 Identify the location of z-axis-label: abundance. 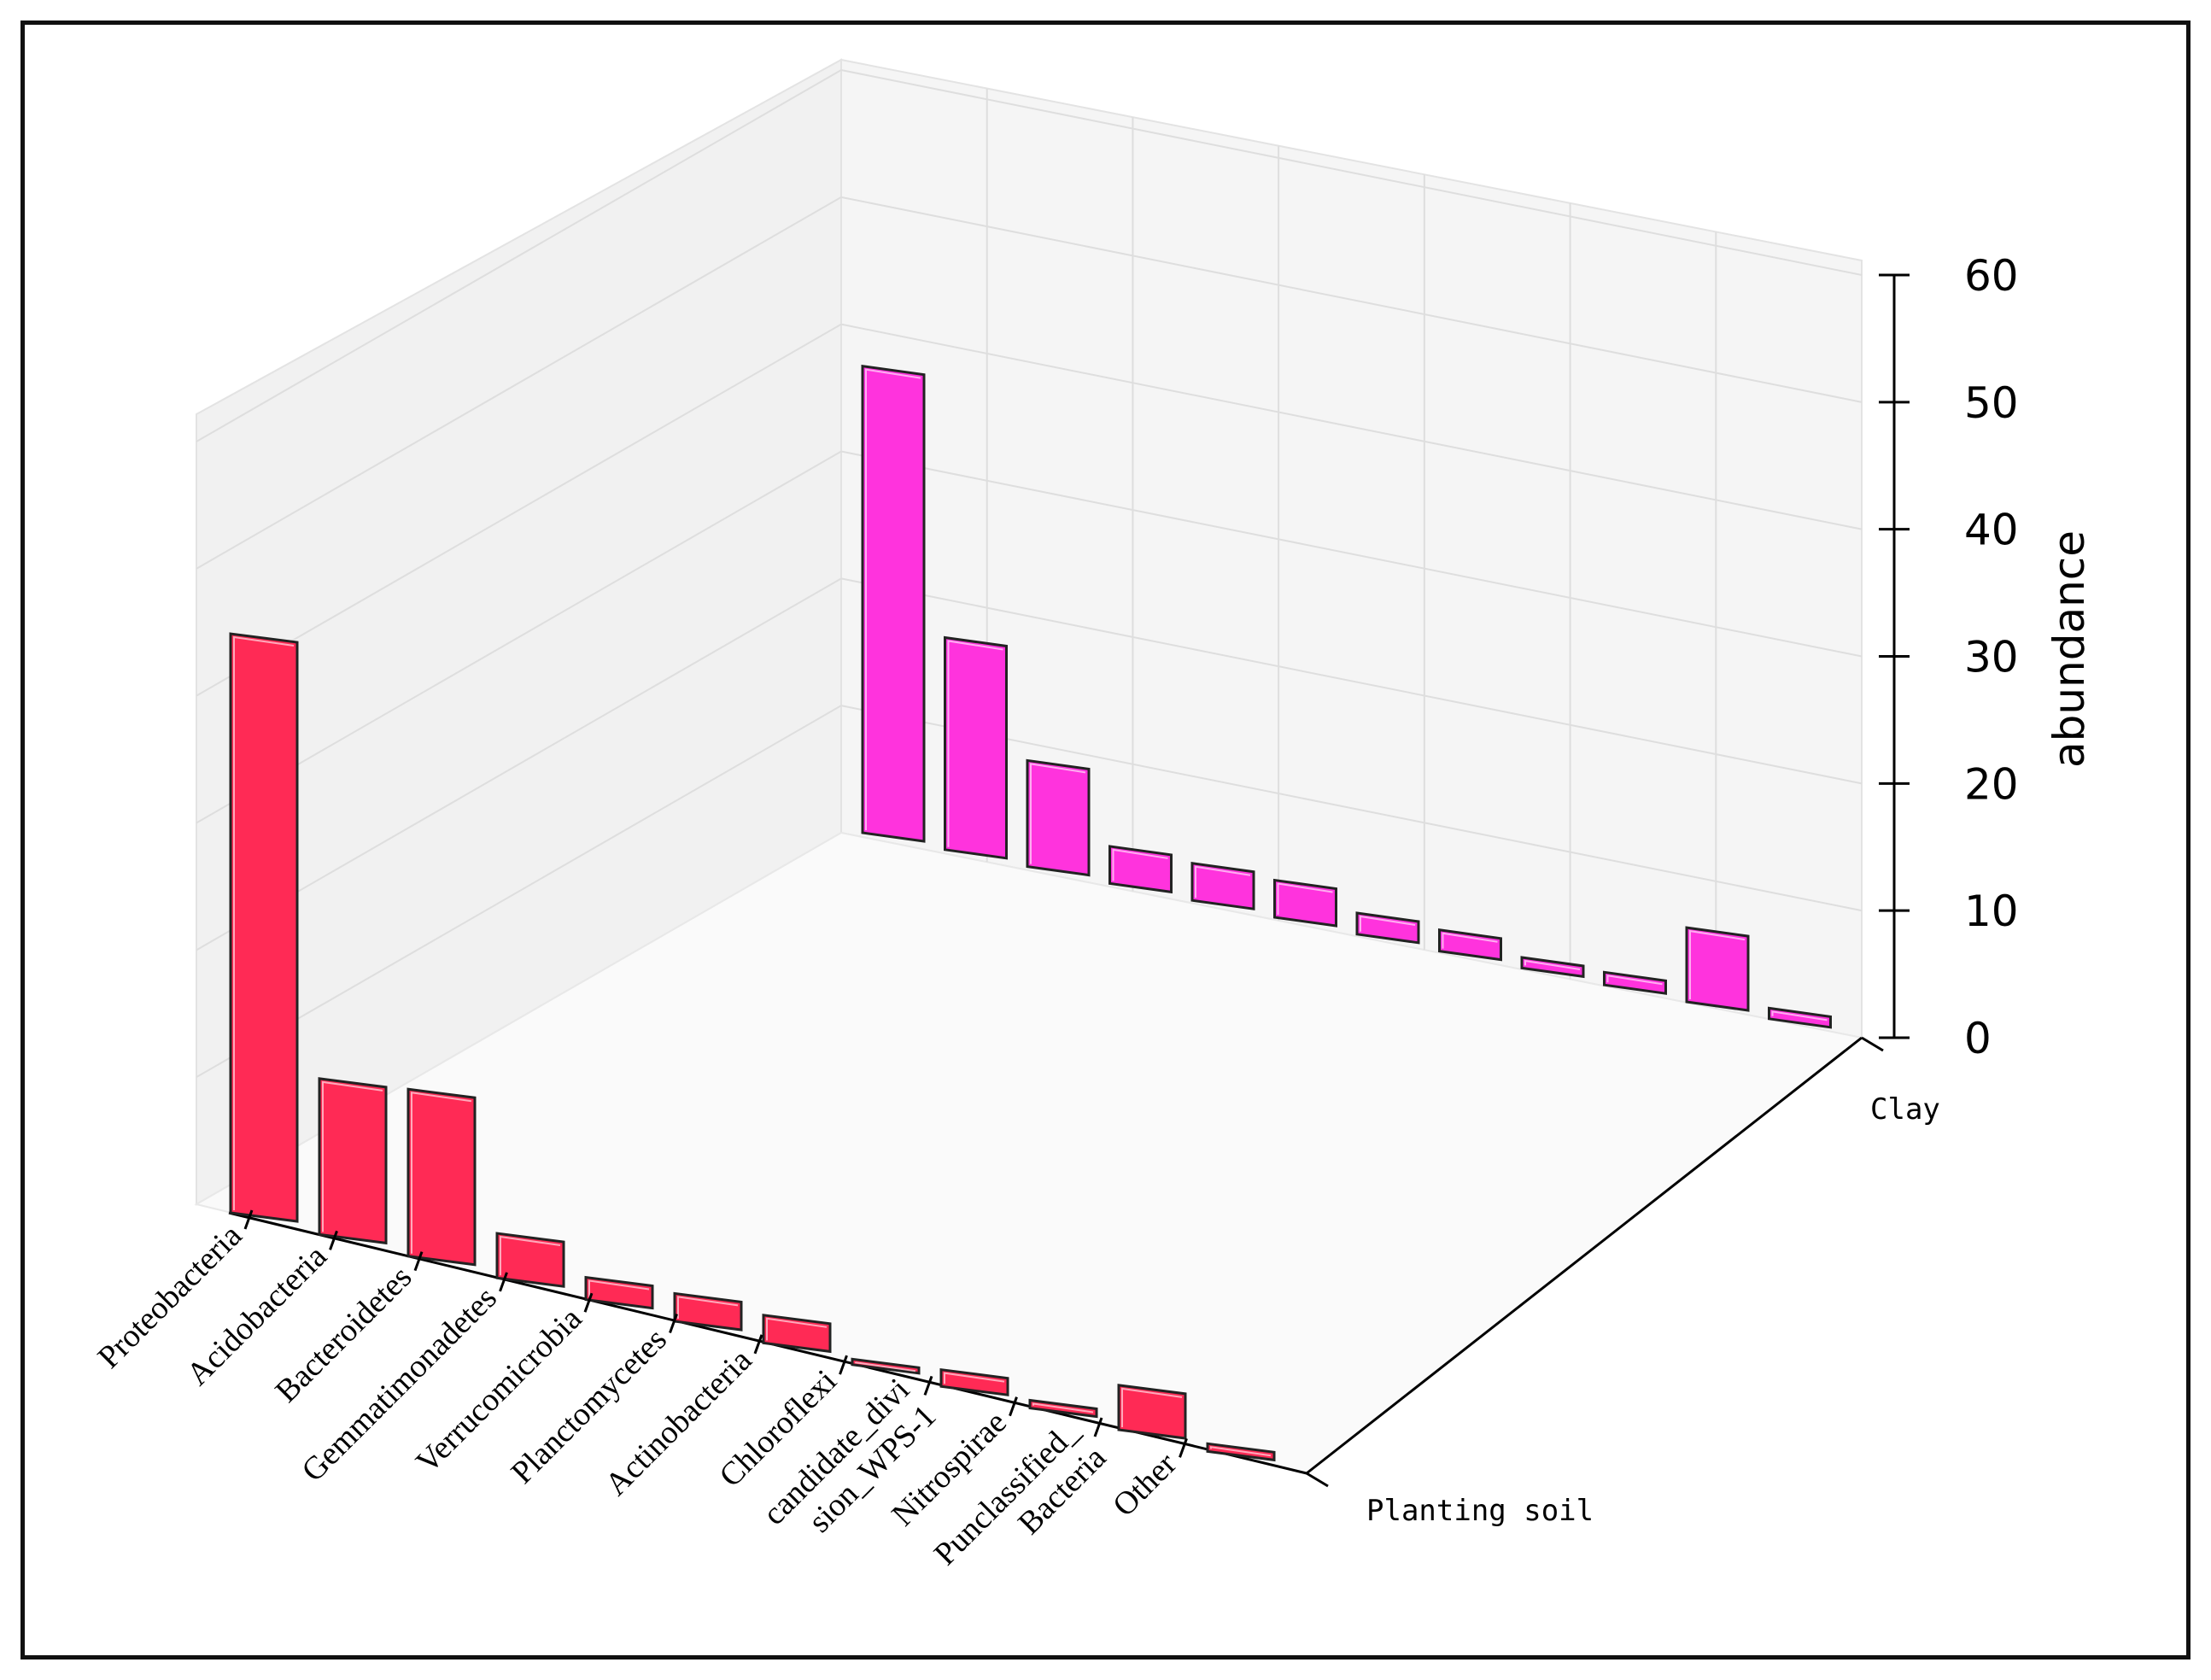
(2069, 649).